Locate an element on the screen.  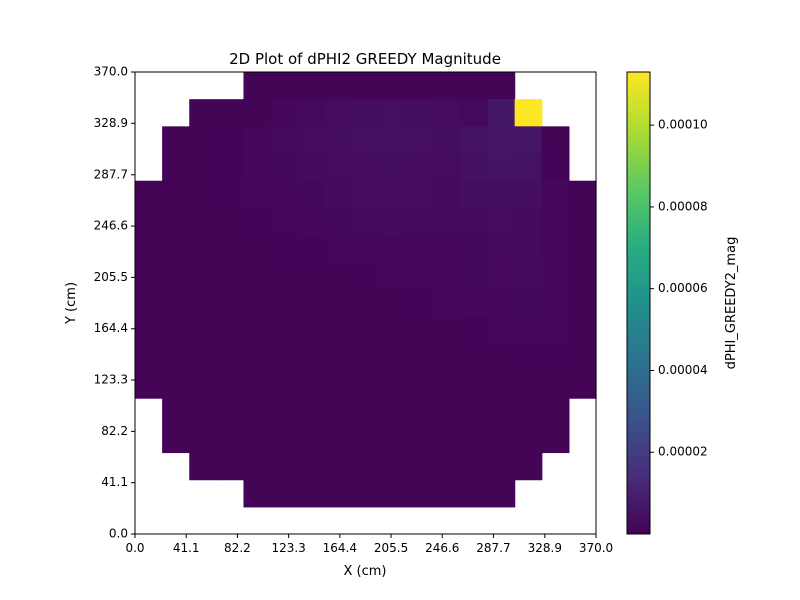
y-tick-label: 287.7 is located at coordinates (111, 174).